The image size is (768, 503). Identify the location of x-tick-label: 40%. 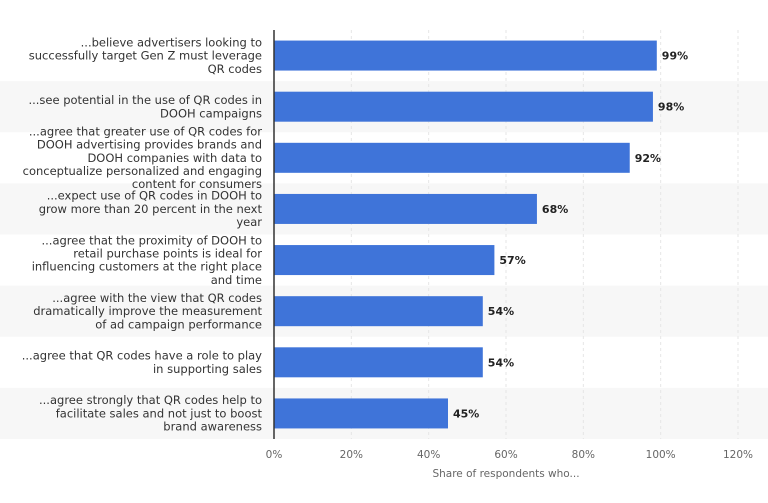
(428, 455).